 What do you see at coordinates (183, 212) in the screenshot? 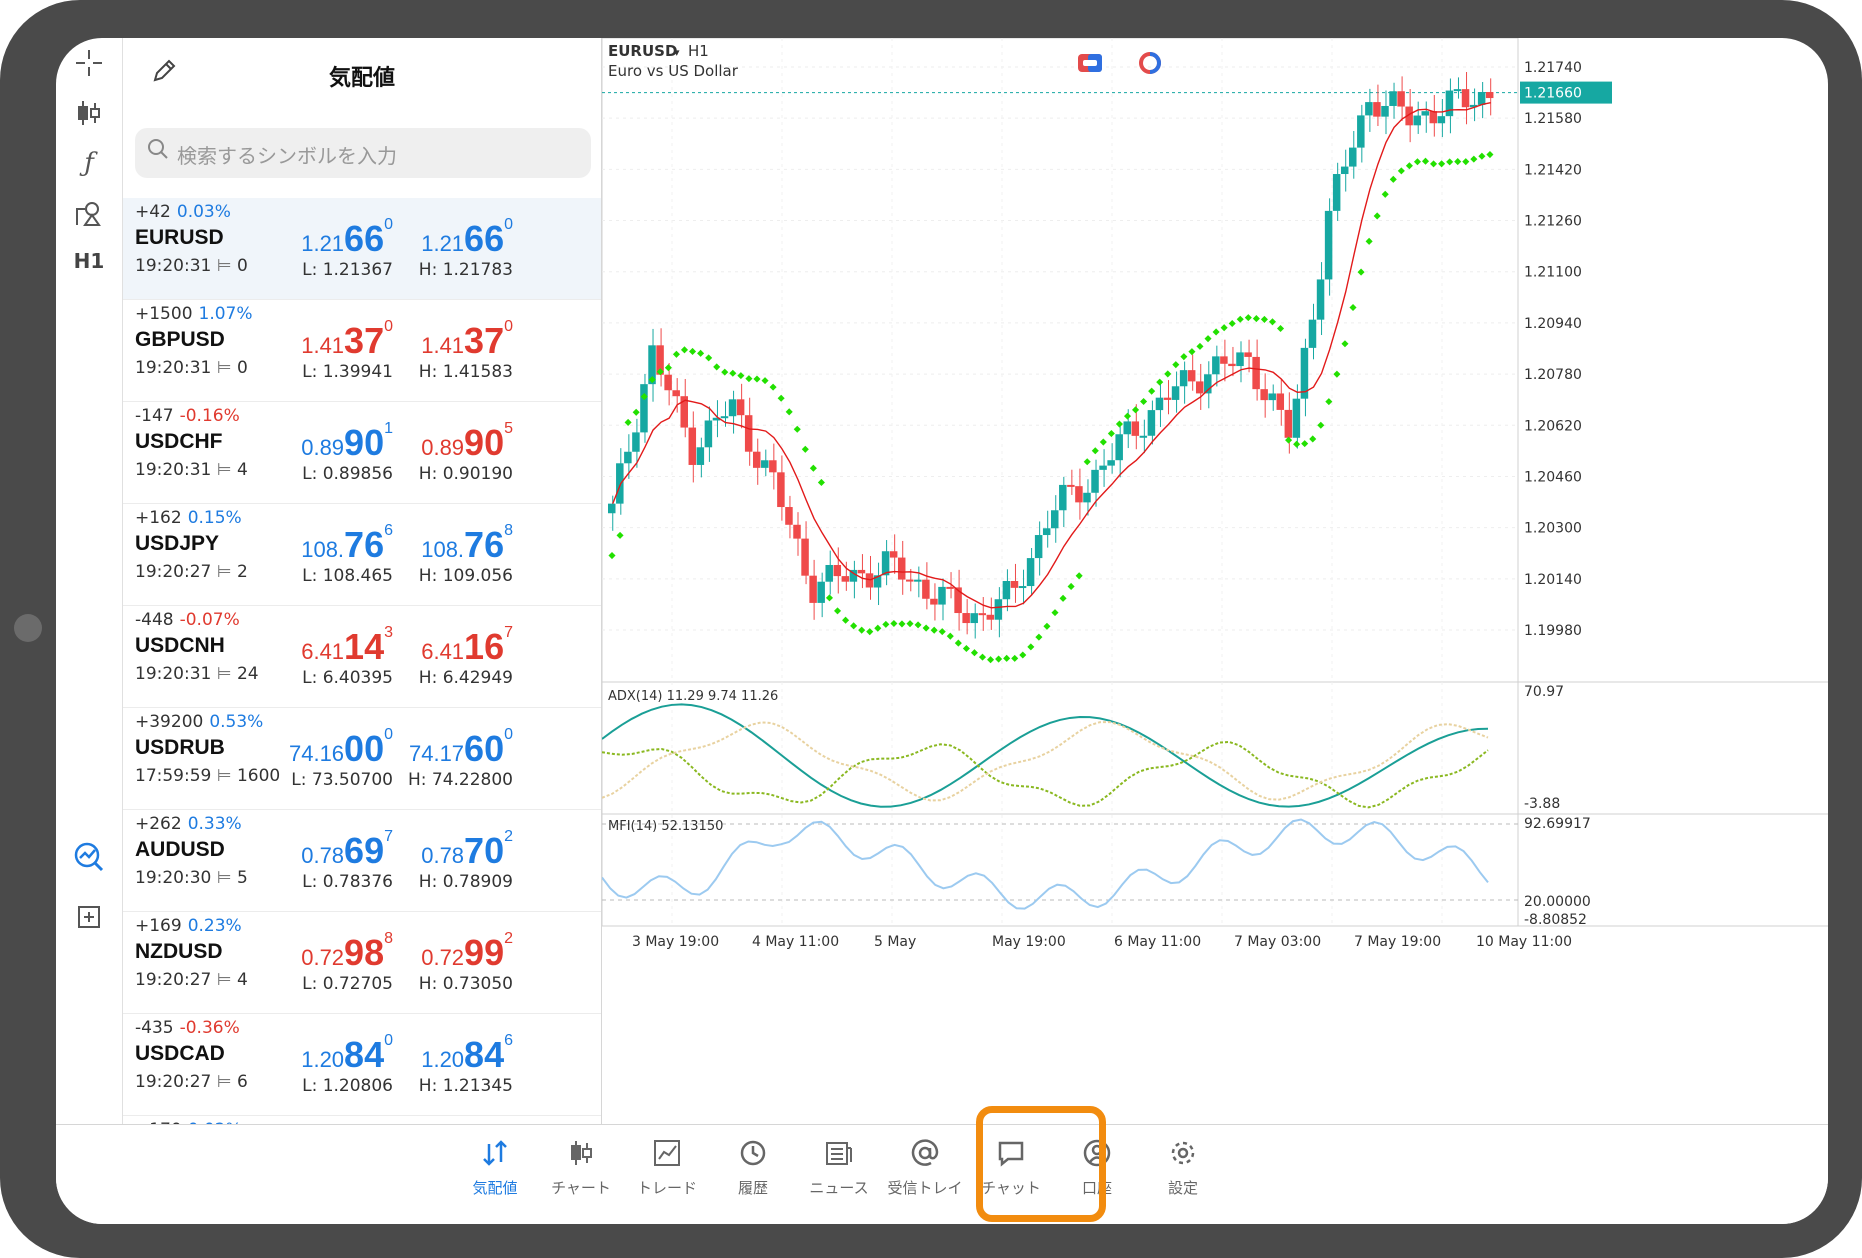
I see `change-info: +42 0.03%` at bounding box center [183, 212].